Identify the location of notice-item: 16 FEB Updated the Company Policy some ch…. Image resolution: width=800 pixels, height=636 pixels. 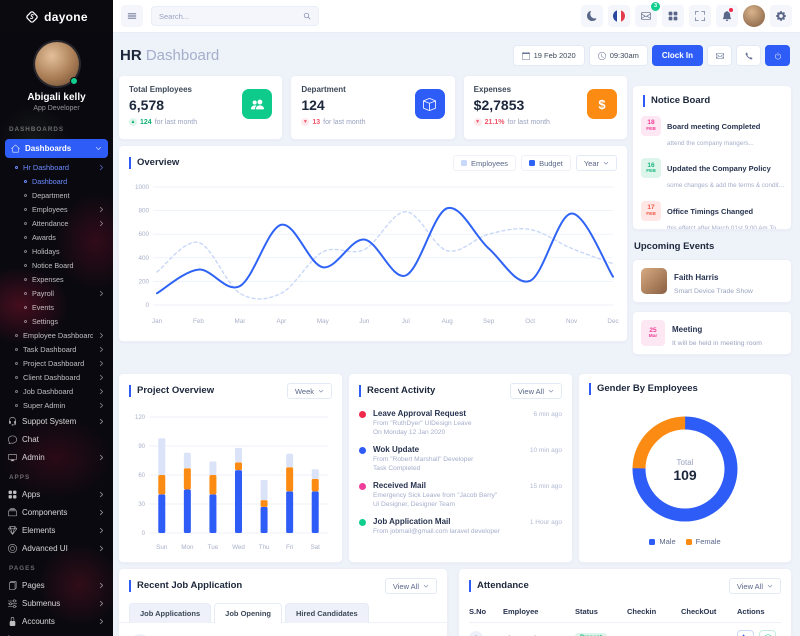
(713, 176).